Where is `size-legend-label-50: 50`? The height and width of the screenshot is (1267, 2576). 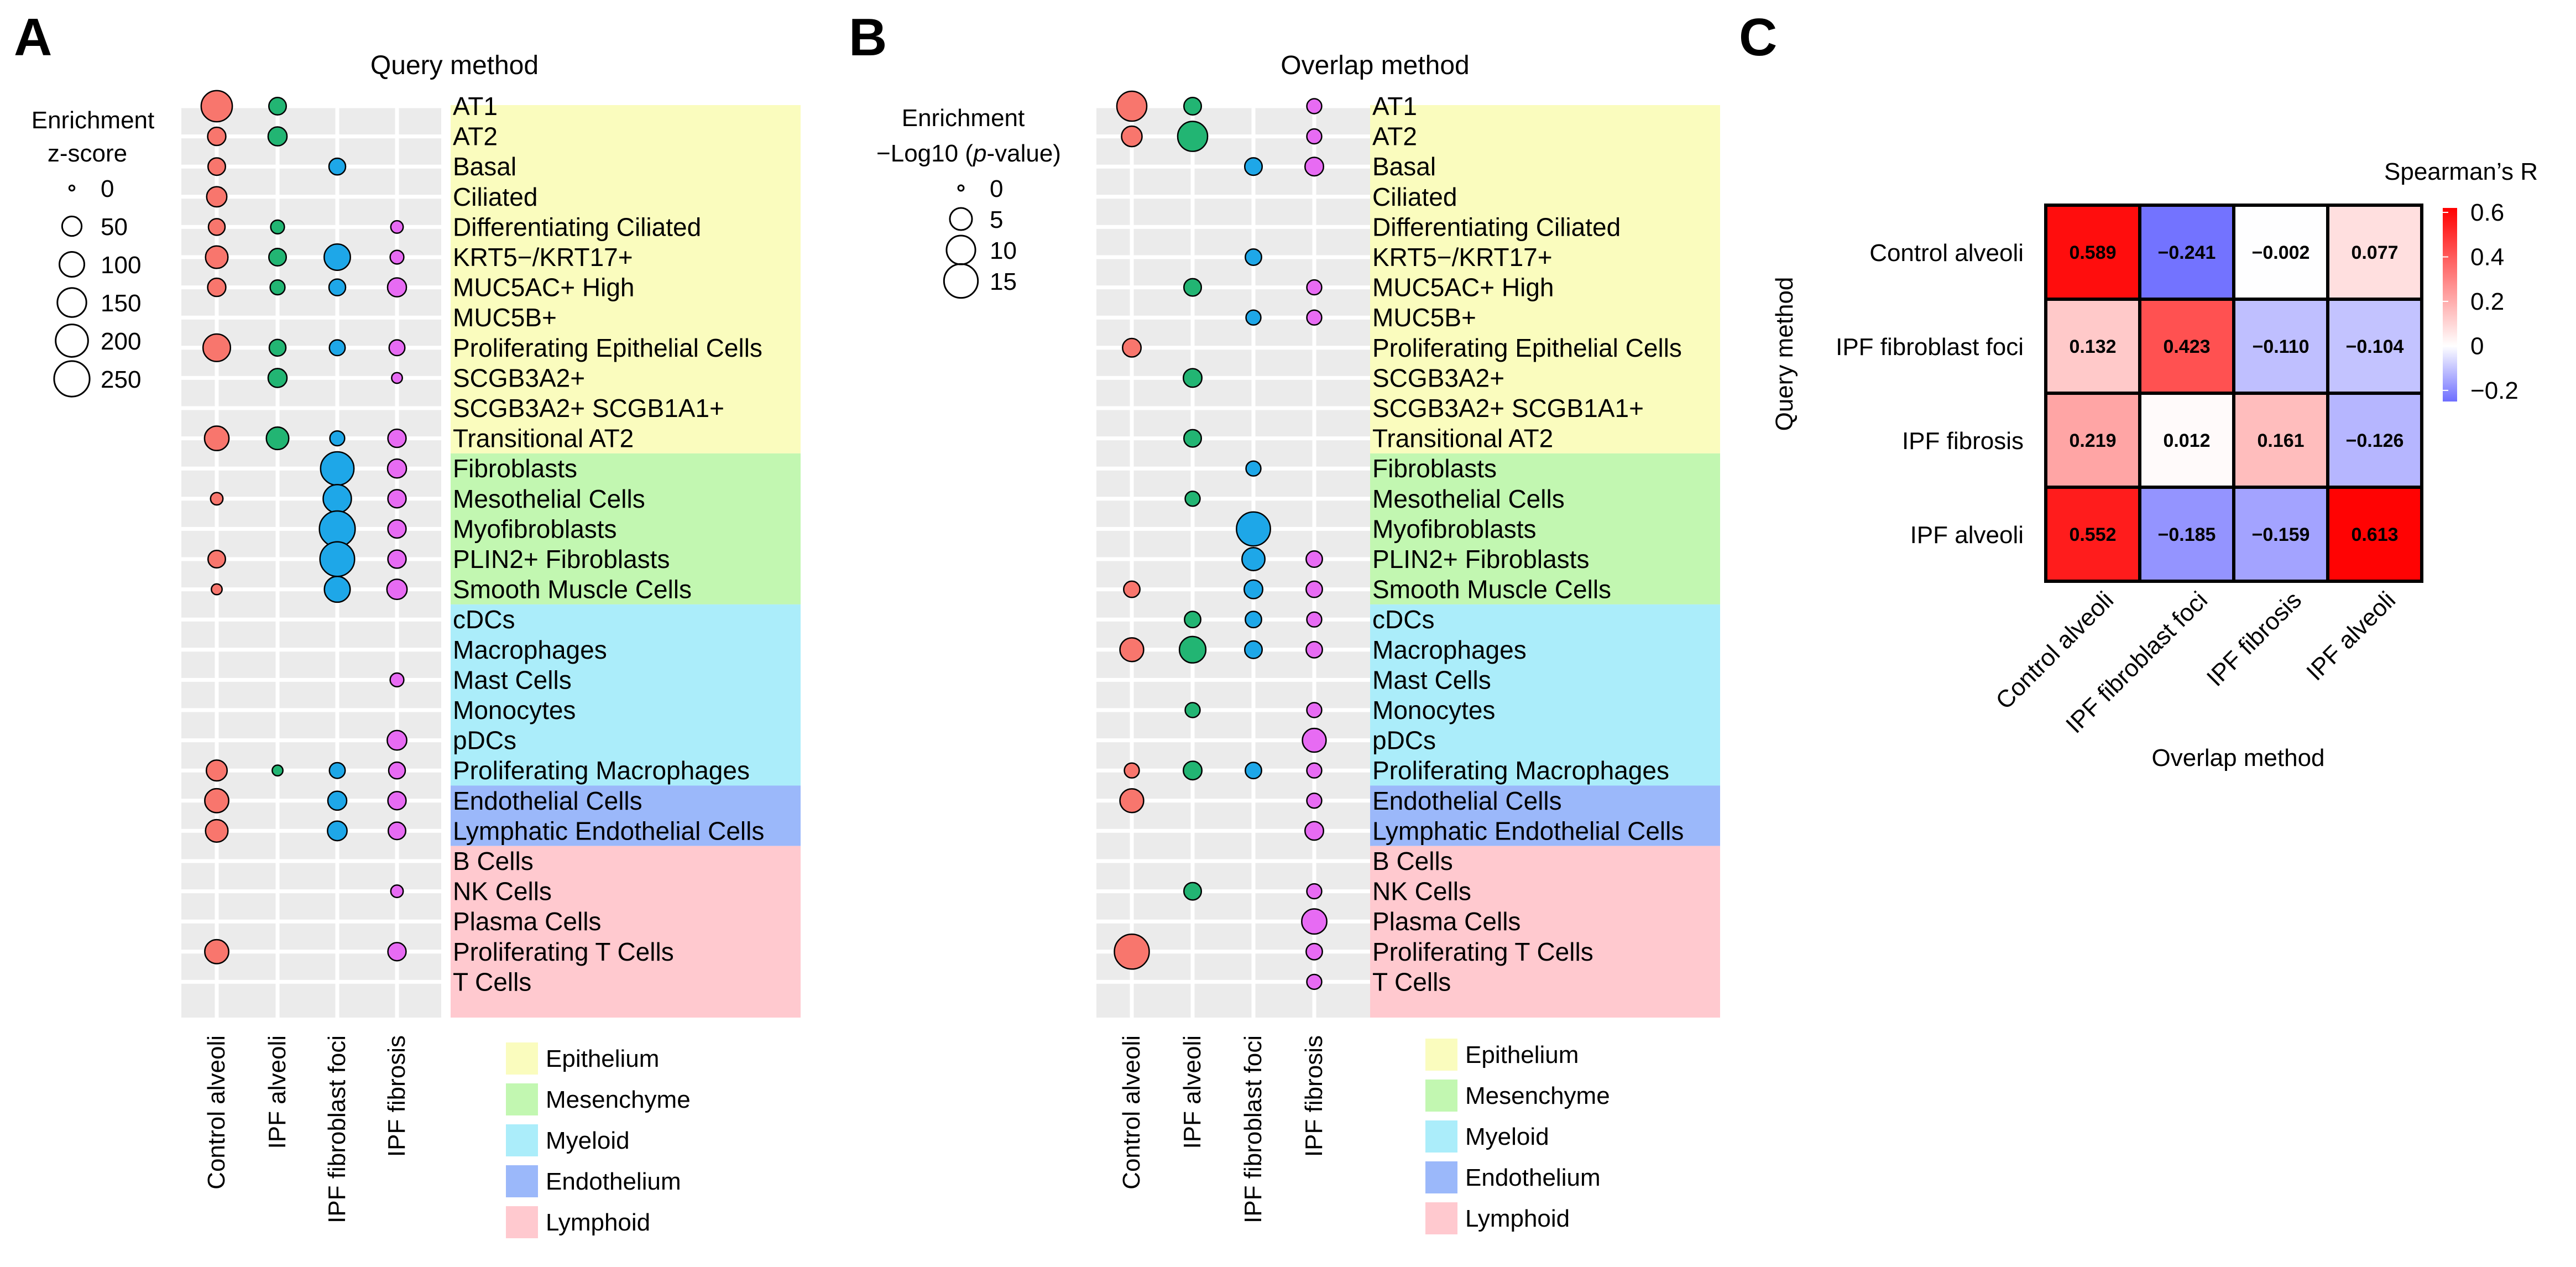 size-legend-label-50: 50 is located at coordinates (114, 227).